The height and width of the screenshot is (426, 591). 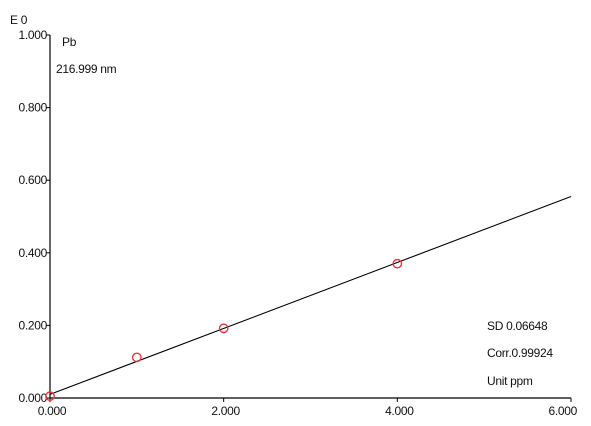 What do you see at coordinates (32, 180) in the screenshot?
I see `y-tick-label: 0.600` at bounding box center [32, 180].